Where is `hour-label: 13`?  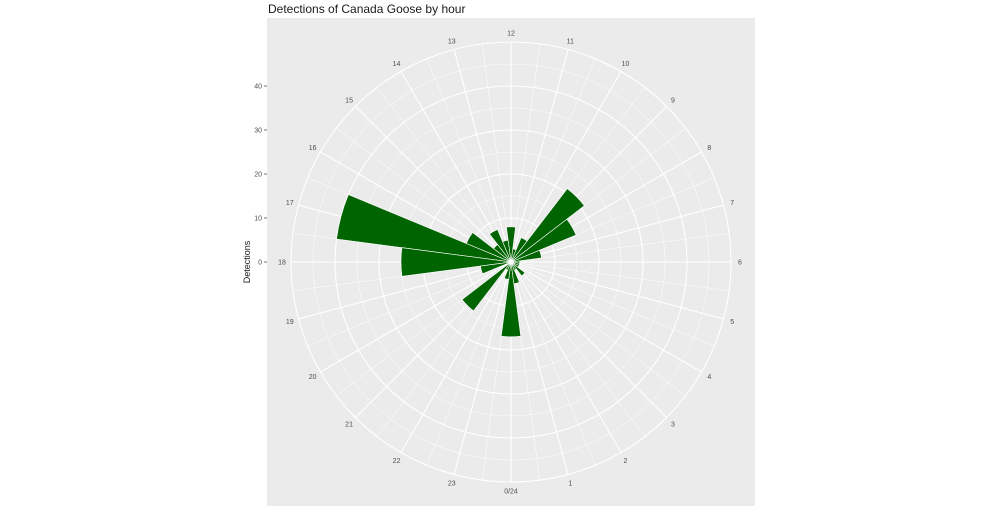
hour-label: 13 is located at coordinates (452, 41).